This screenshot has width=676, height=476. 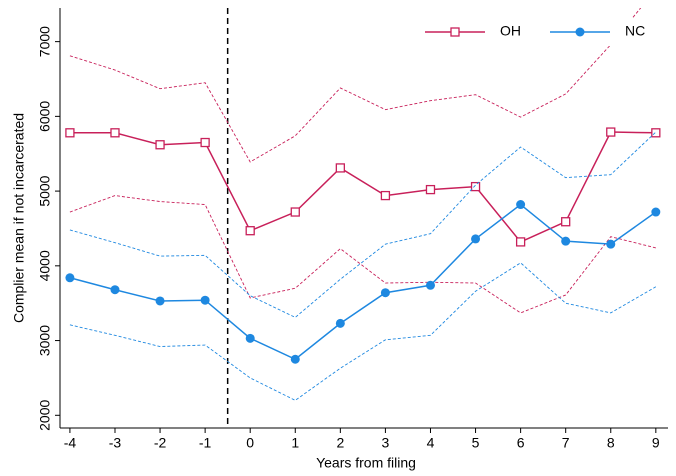 What do you see at coordinates (611, 443) in the screenshot?
I see `x-tick-label: 8` at bounding box center [611, 443].